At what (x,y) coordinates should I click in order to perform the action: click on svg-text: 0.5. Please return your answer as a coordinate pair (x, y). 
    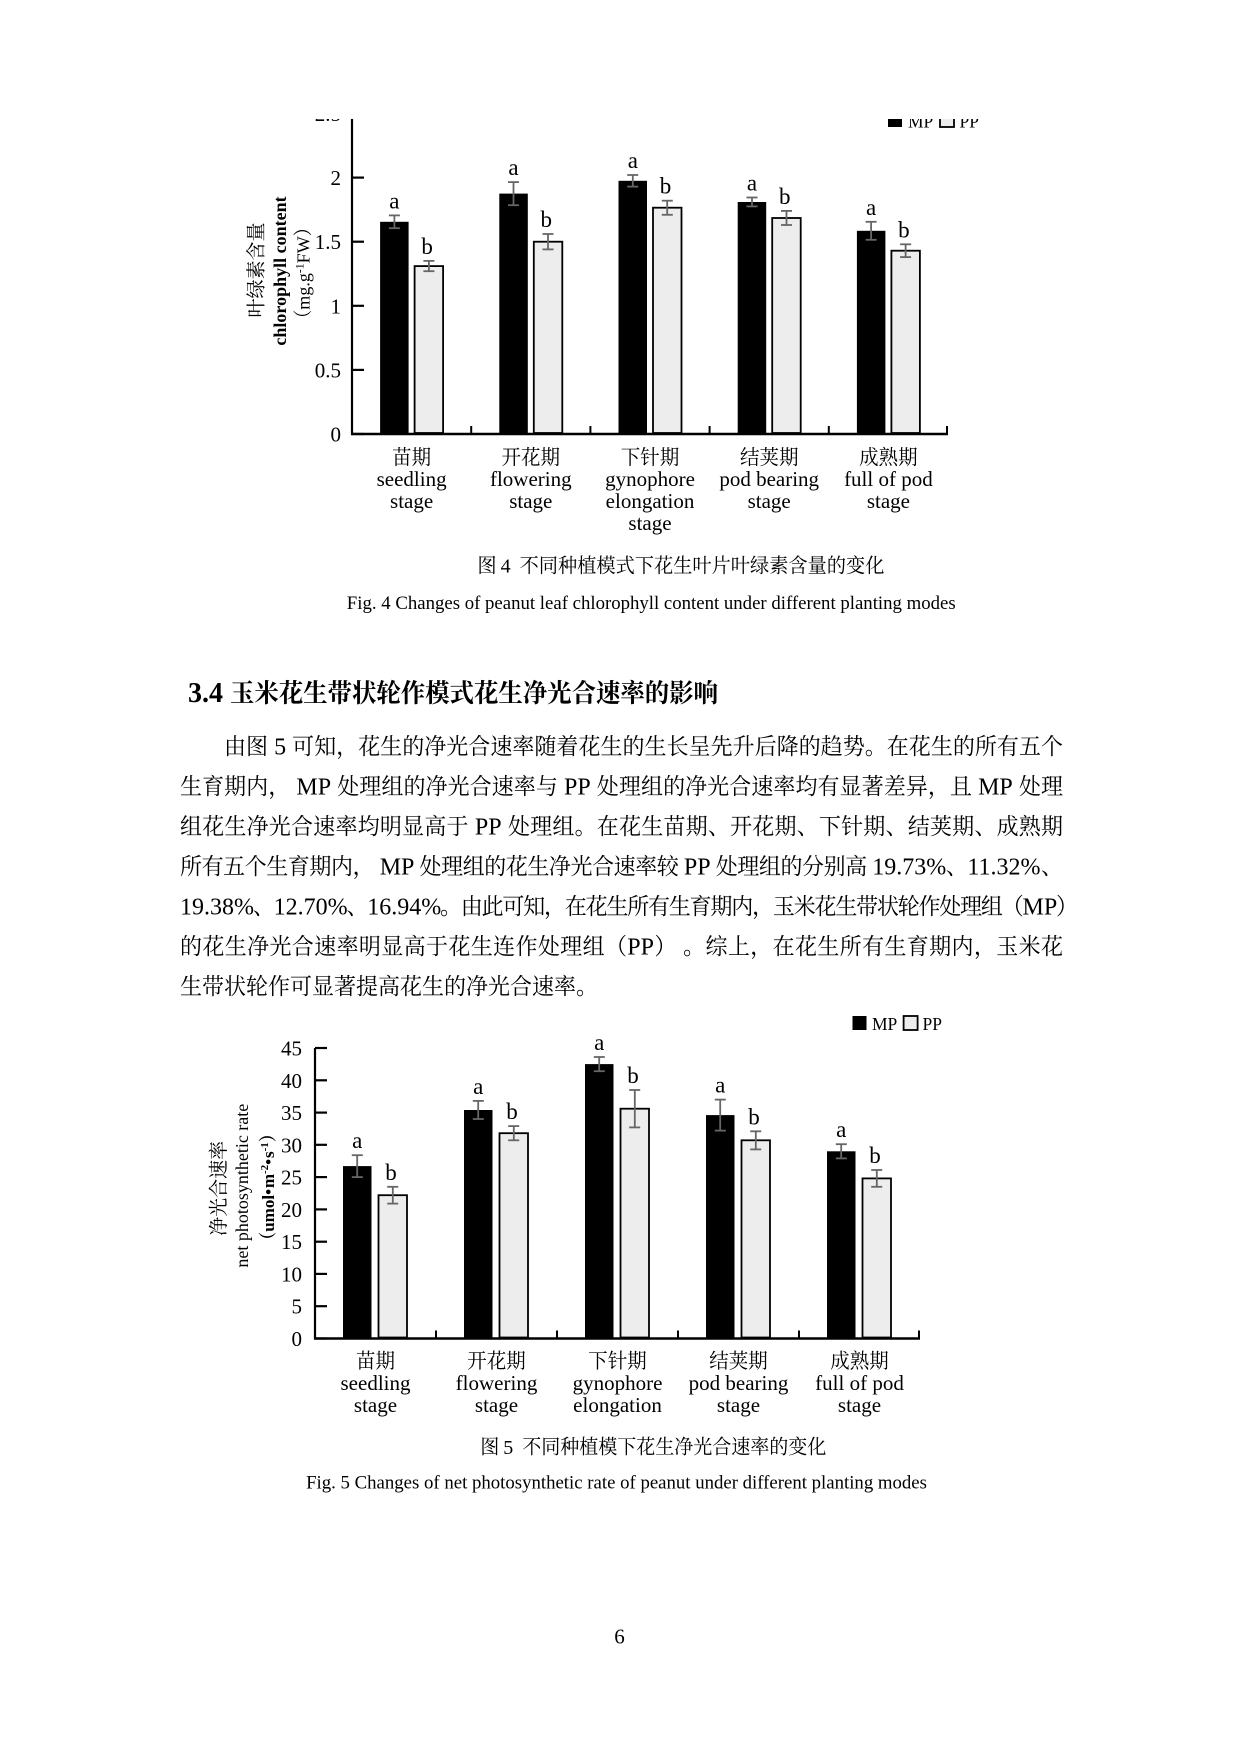
    Looking at the image, I should click on (328, 370).